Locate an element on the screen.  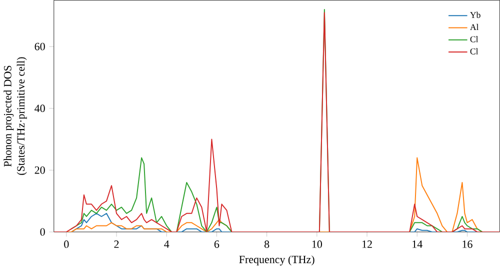
x-tick-label: 8 is located at coordinates (267, 244).